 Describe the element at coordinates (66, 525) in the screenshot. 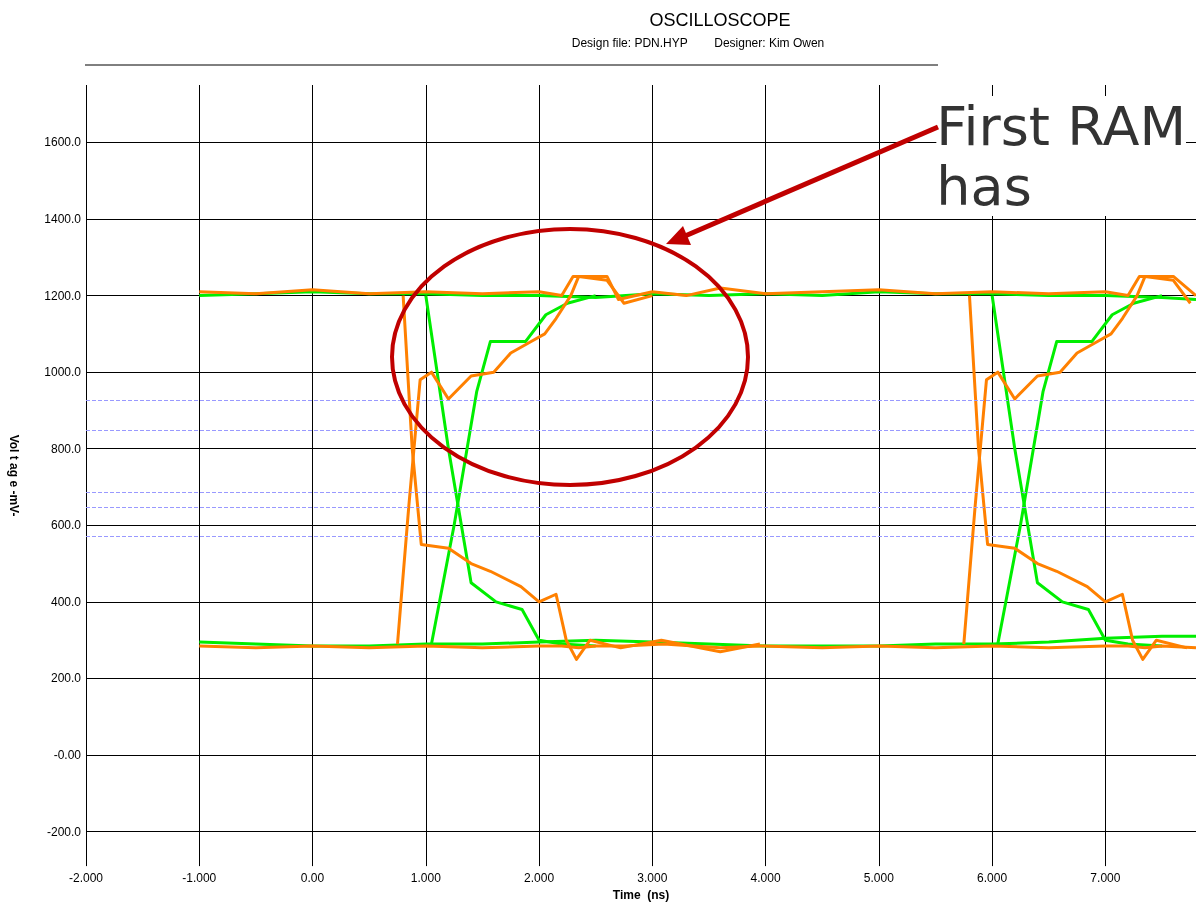

I see `y-tick-label: 600.0` at that location.